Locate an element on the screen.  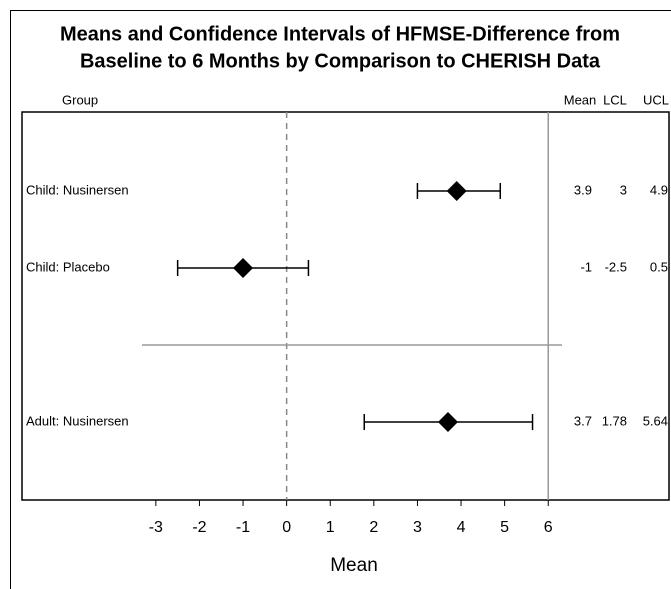
table-value: 3.7 is located at coordinates (583, 420).